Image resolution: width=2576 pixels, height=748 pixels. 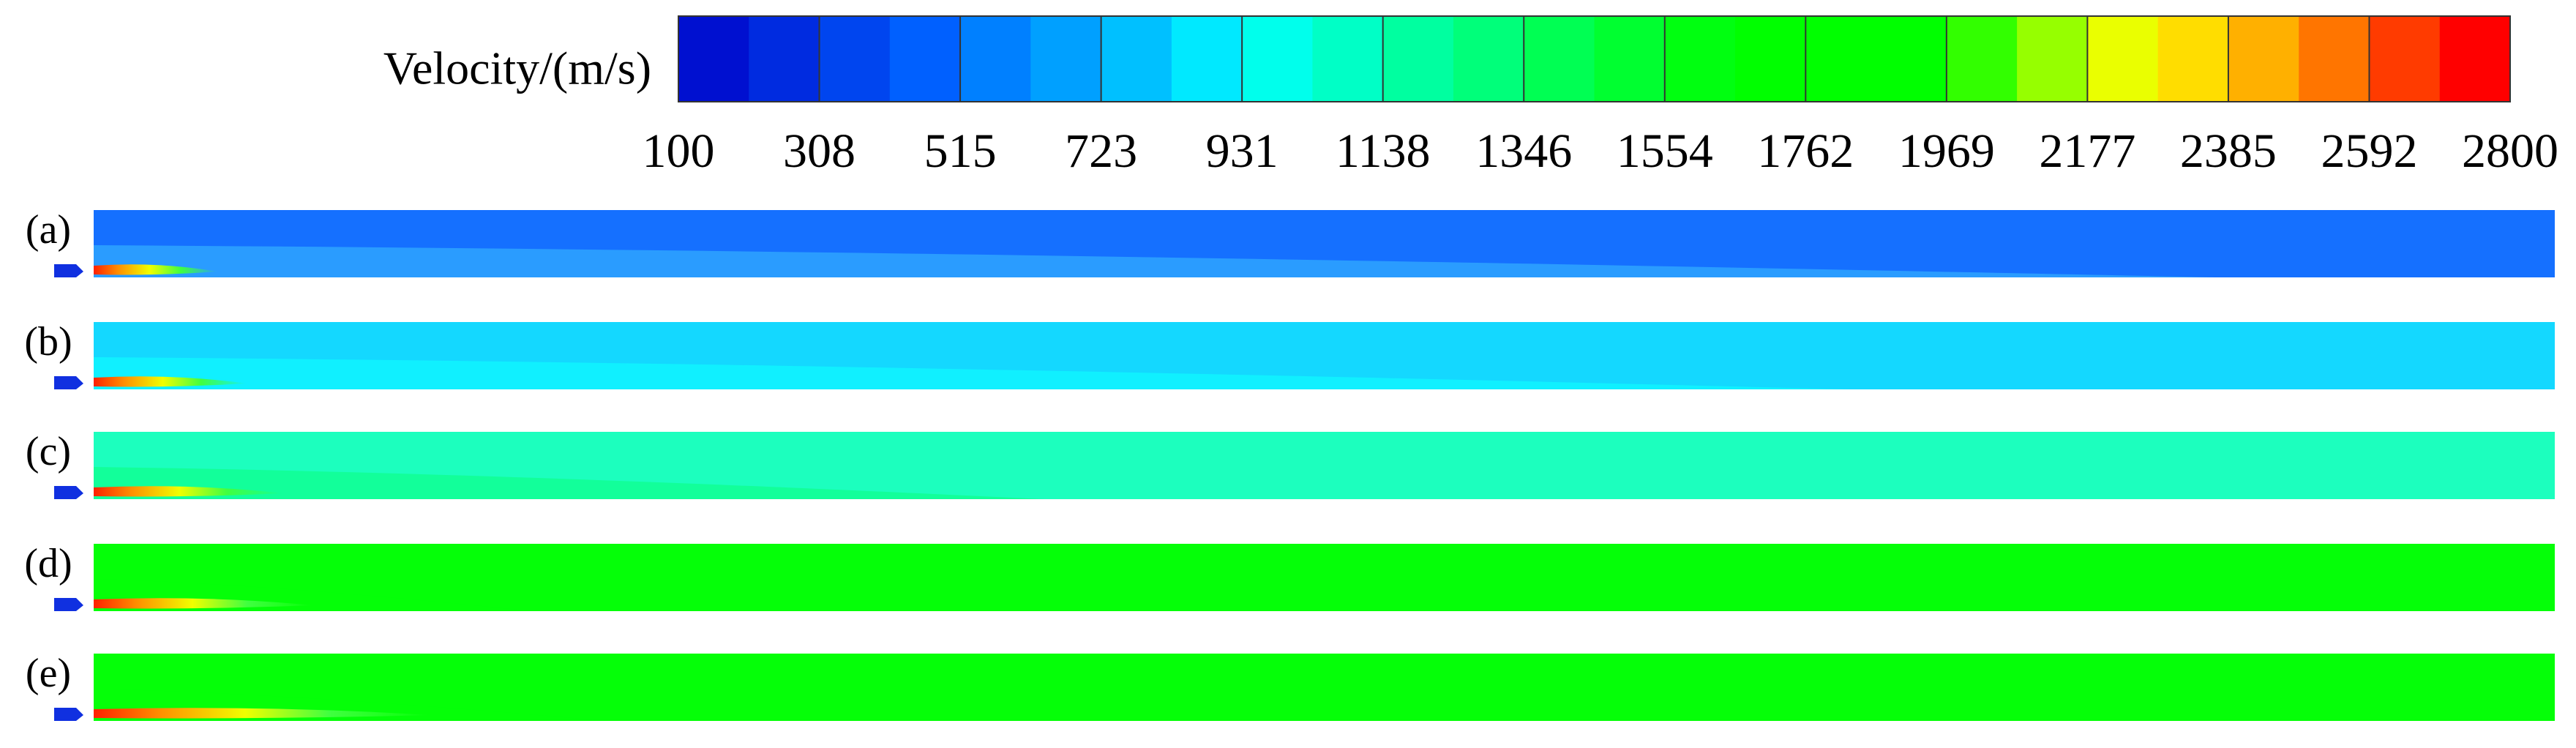 What do you see at coordinates (960, 151) in the screenshot?
I see `colorbar-tick-label: 515` at bounding box center [960, 151].